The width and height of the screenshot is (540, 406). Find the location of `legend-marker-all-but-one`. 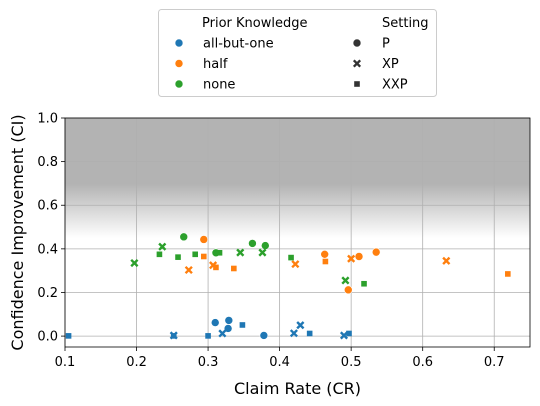

legend-marker-all-but-one is located at coordinates (179, 43).